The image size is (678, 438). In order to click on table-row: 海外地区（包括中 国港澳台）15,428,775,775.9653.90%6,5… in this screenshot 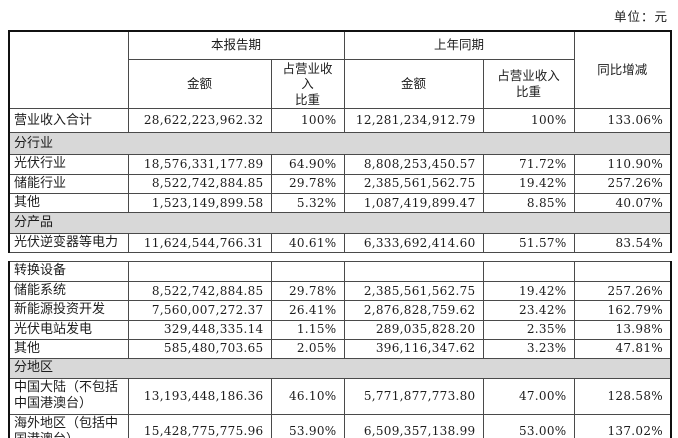, I will do `click(340, 425)`.